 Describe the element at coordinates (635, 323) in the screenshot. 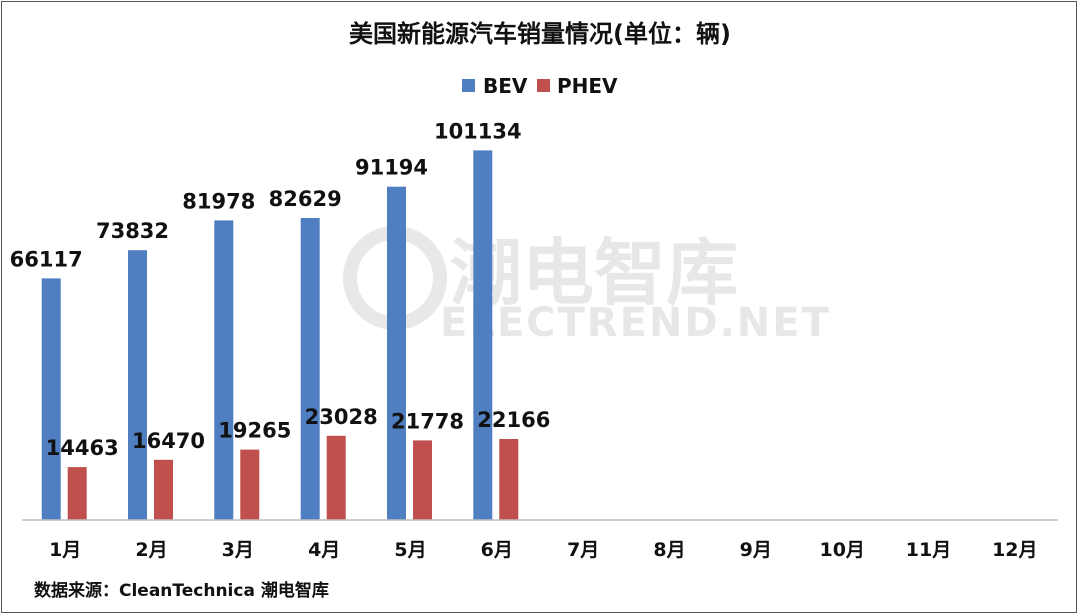

I see `watermark-sub-text: ELECTREND.NET` at that location.